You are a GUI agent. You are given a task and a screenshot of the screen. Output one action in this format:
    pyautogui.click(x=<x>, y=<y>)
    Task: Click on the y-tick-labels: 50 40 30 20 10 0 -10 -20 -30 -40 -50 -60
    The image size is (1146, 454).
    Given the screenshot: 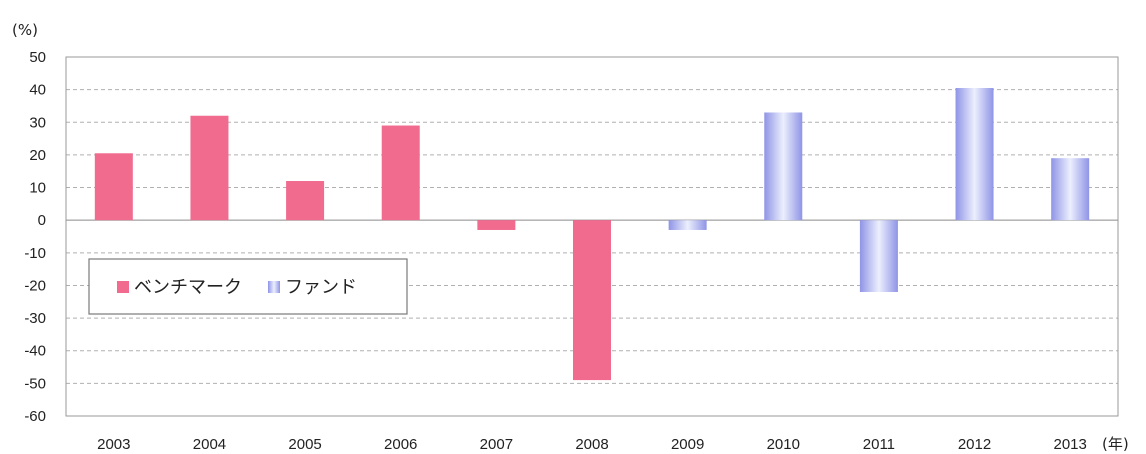 What is the action you would take?
    pyautogui.click(x=35, y=237)
    